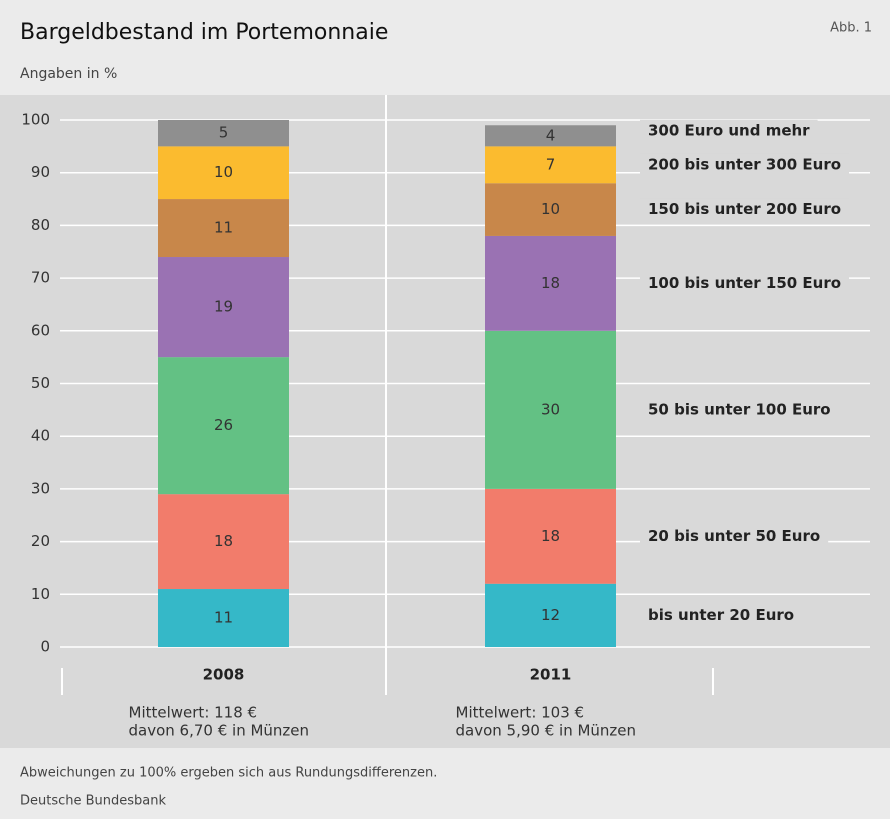  I want to click on y-tick-label: 70, so click(40, 278).